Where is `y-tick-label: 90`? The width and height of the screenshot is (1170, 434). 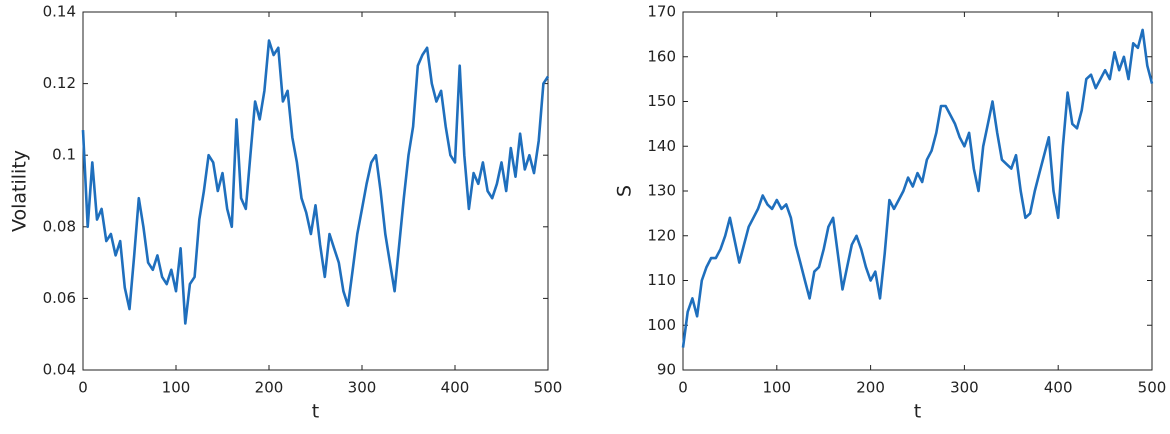 y-tick-label: 90 is located at coordinates (666, 370).